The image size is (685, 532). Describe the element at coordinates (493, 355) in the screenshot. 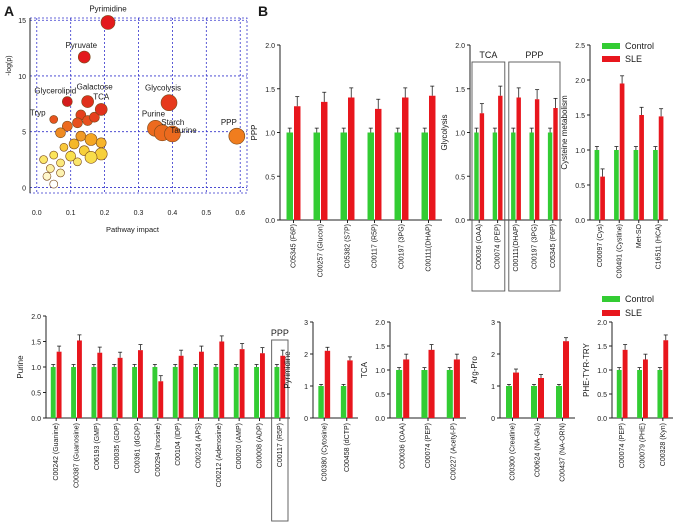

I see `y-tick-label: 2` at that location.